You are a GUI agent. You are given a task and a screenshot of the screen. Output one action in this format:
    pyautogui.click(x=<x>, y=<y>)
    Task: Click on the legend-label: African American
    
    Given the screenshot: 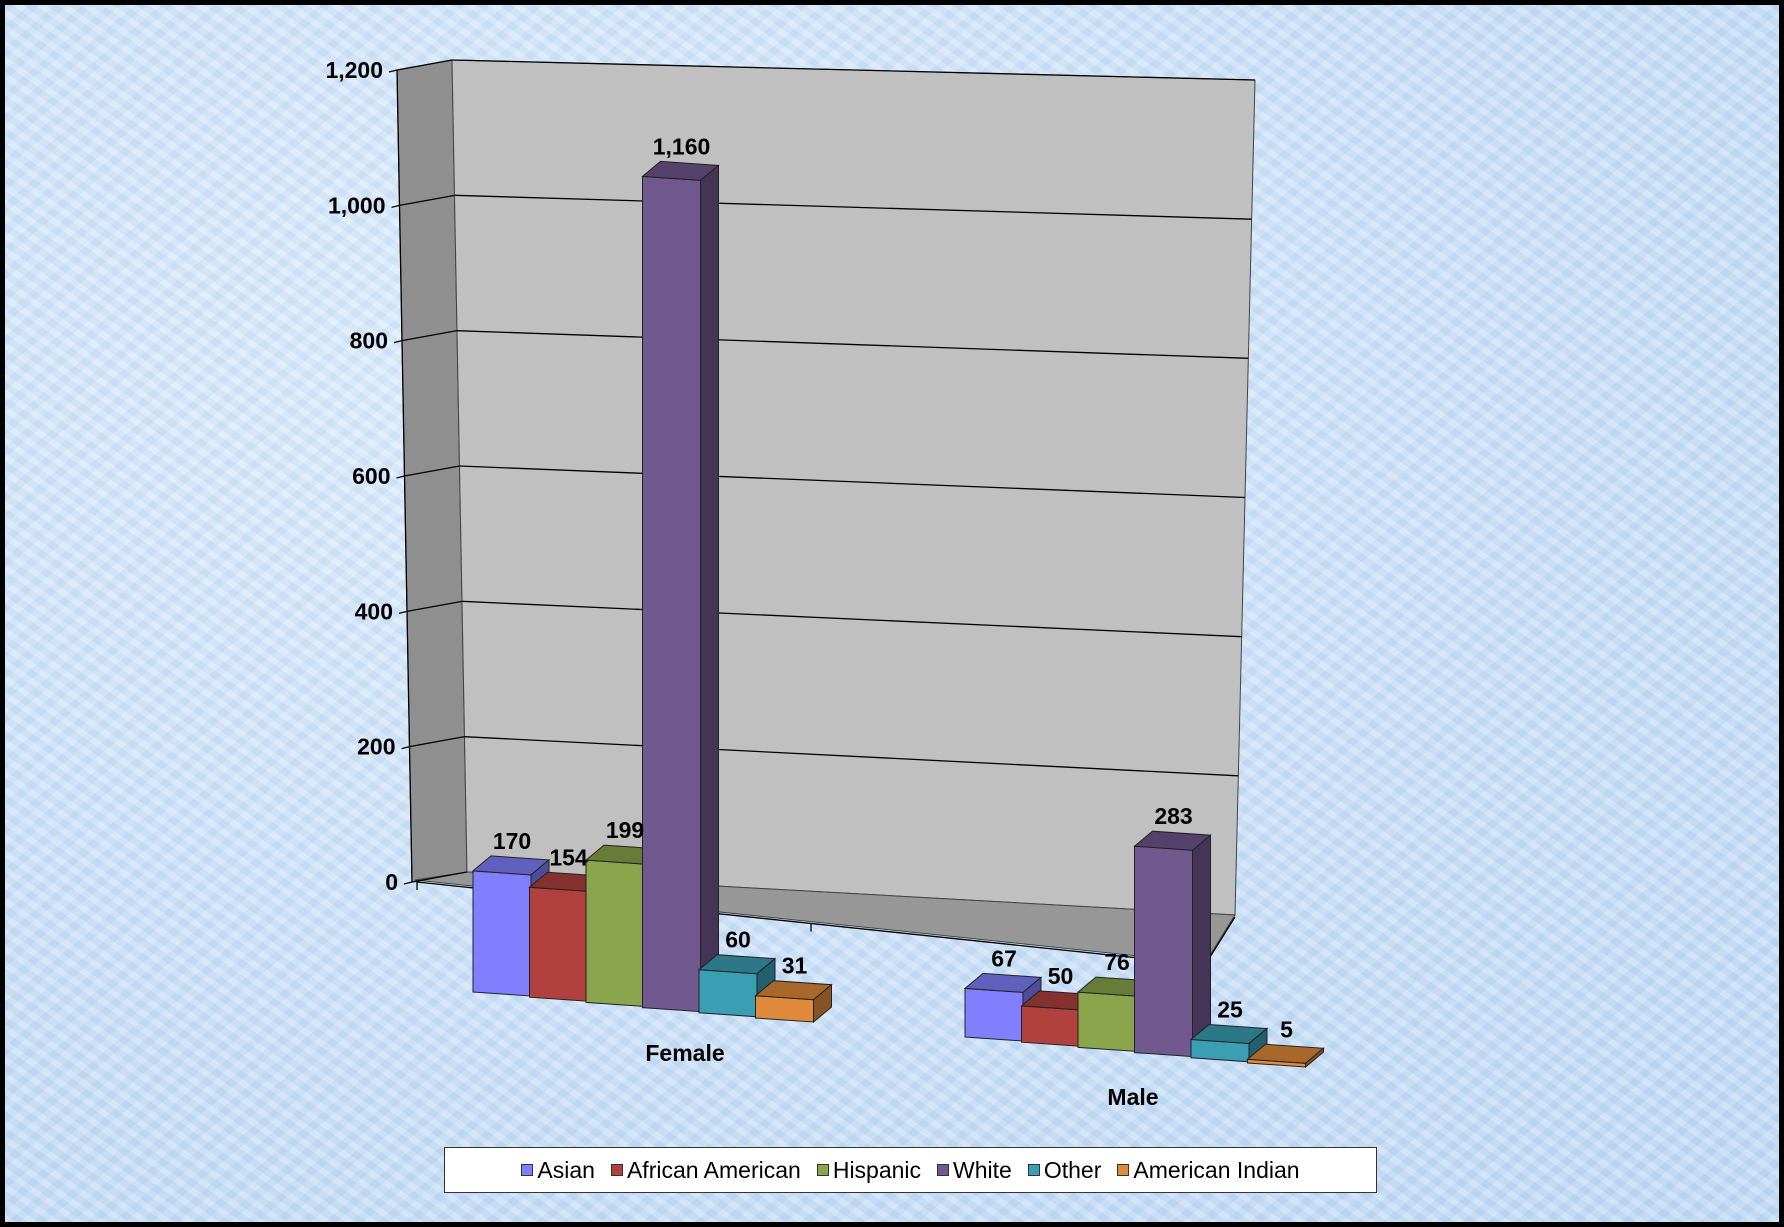 What is the action you would take?
    pyautogui.click(x=713, y=1169)
    